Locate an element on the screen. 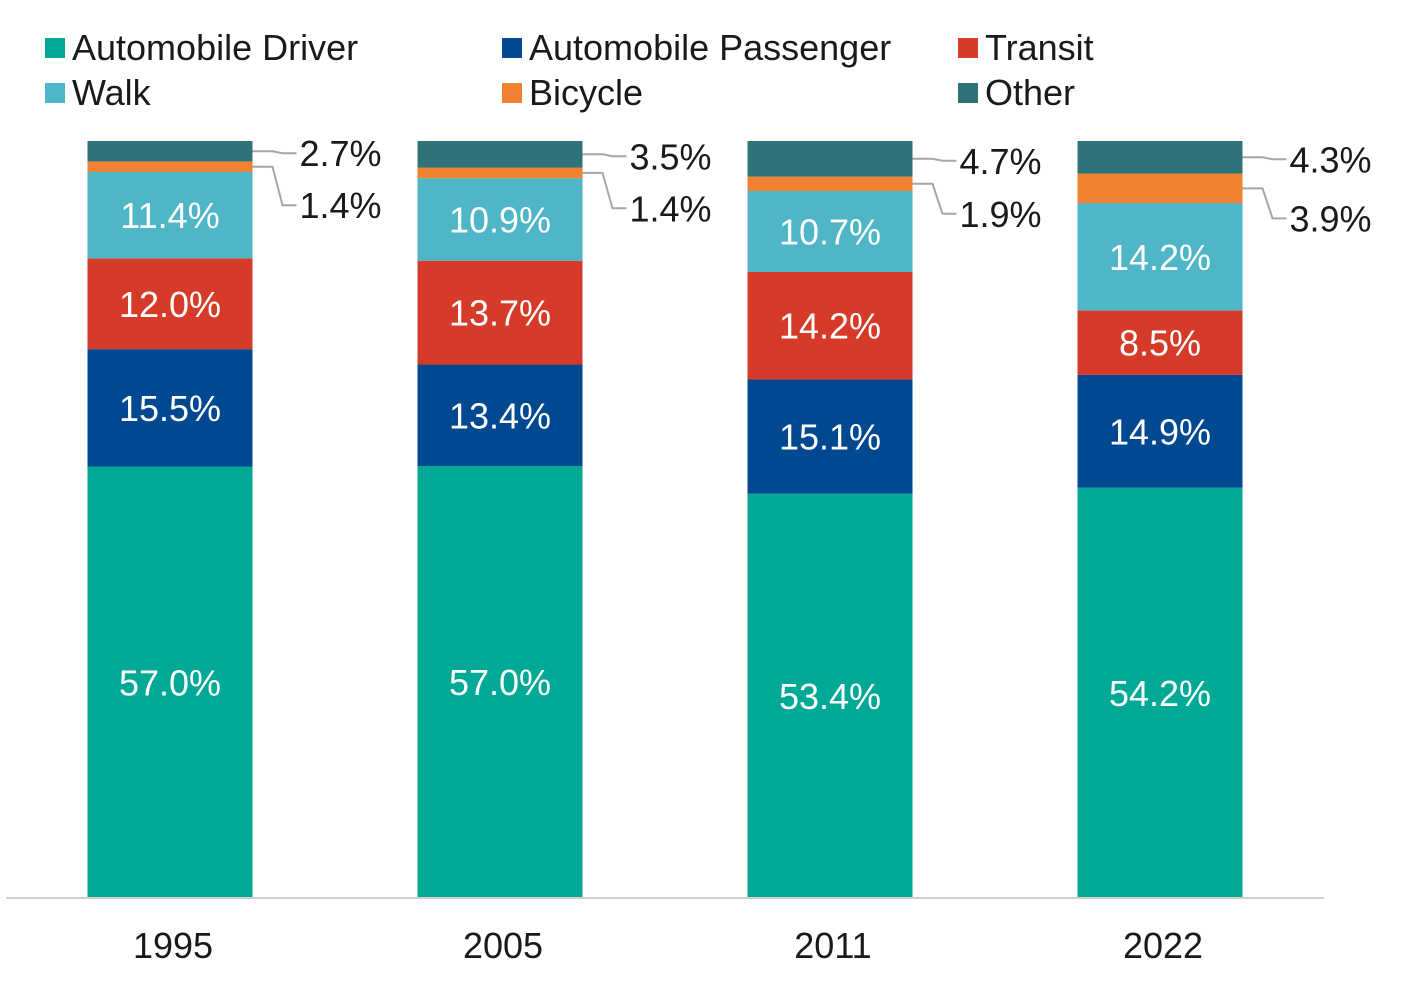  bar-segment-transit-1995 is located at coordinates (170, 304).